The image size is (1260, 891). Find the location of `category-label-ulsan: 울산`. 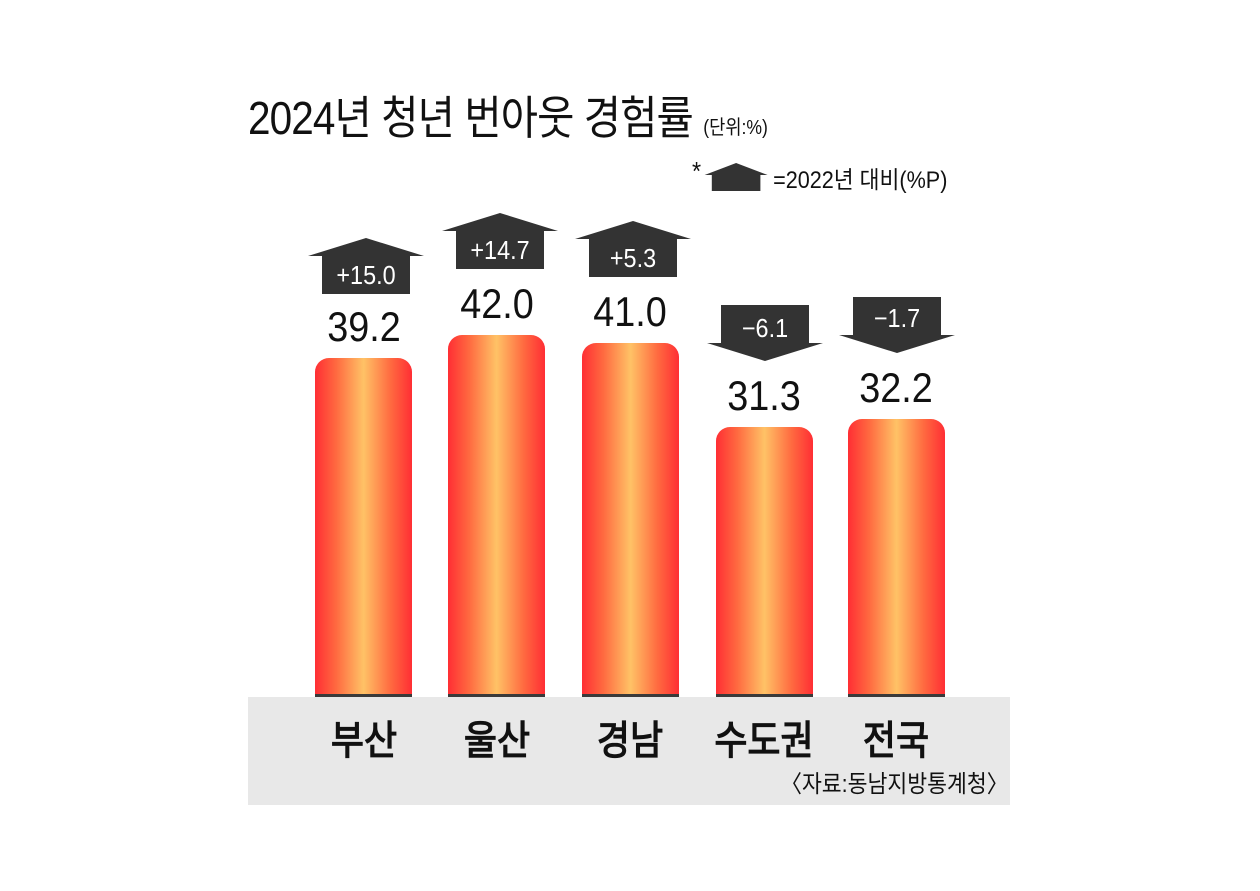

category-label-ulsan: 울산 is located at coordinates (497, 741).